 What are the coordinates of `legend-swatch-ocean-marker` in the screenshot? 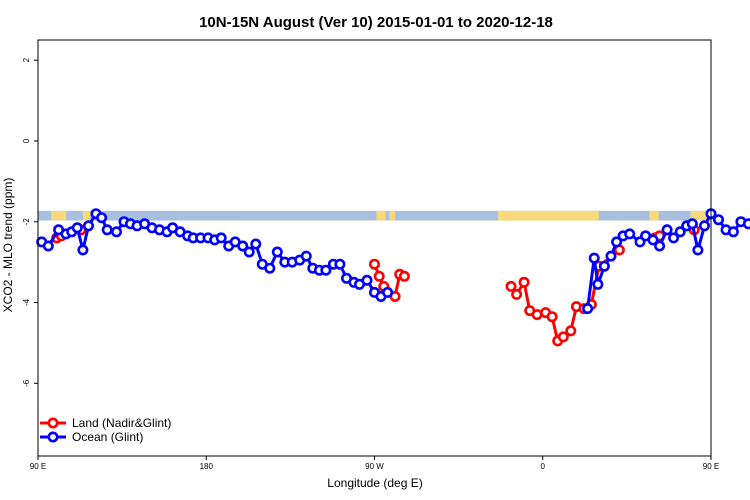 It's located at (53, 437).